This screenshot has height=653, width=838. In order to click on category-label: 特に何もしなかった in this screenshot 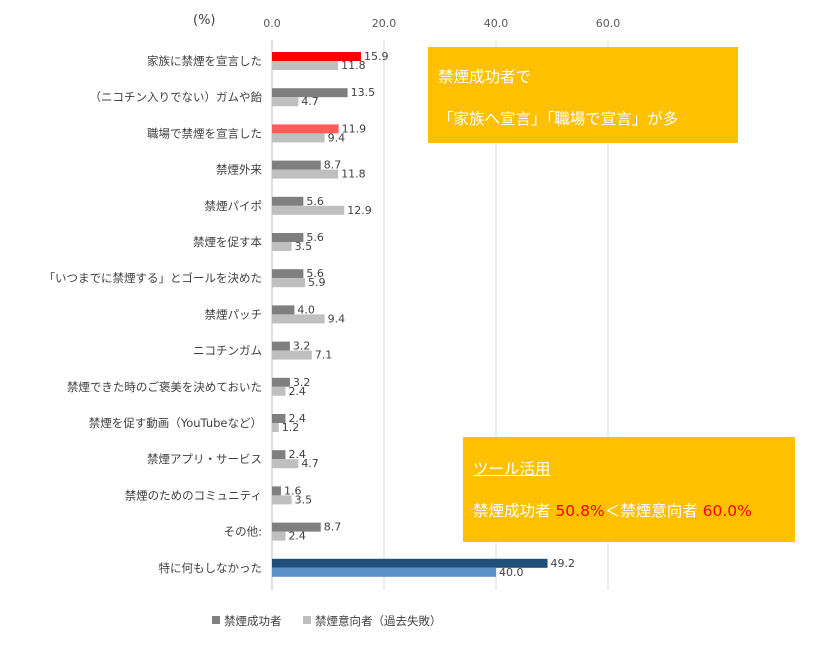, I will do `click(211, 568)`.